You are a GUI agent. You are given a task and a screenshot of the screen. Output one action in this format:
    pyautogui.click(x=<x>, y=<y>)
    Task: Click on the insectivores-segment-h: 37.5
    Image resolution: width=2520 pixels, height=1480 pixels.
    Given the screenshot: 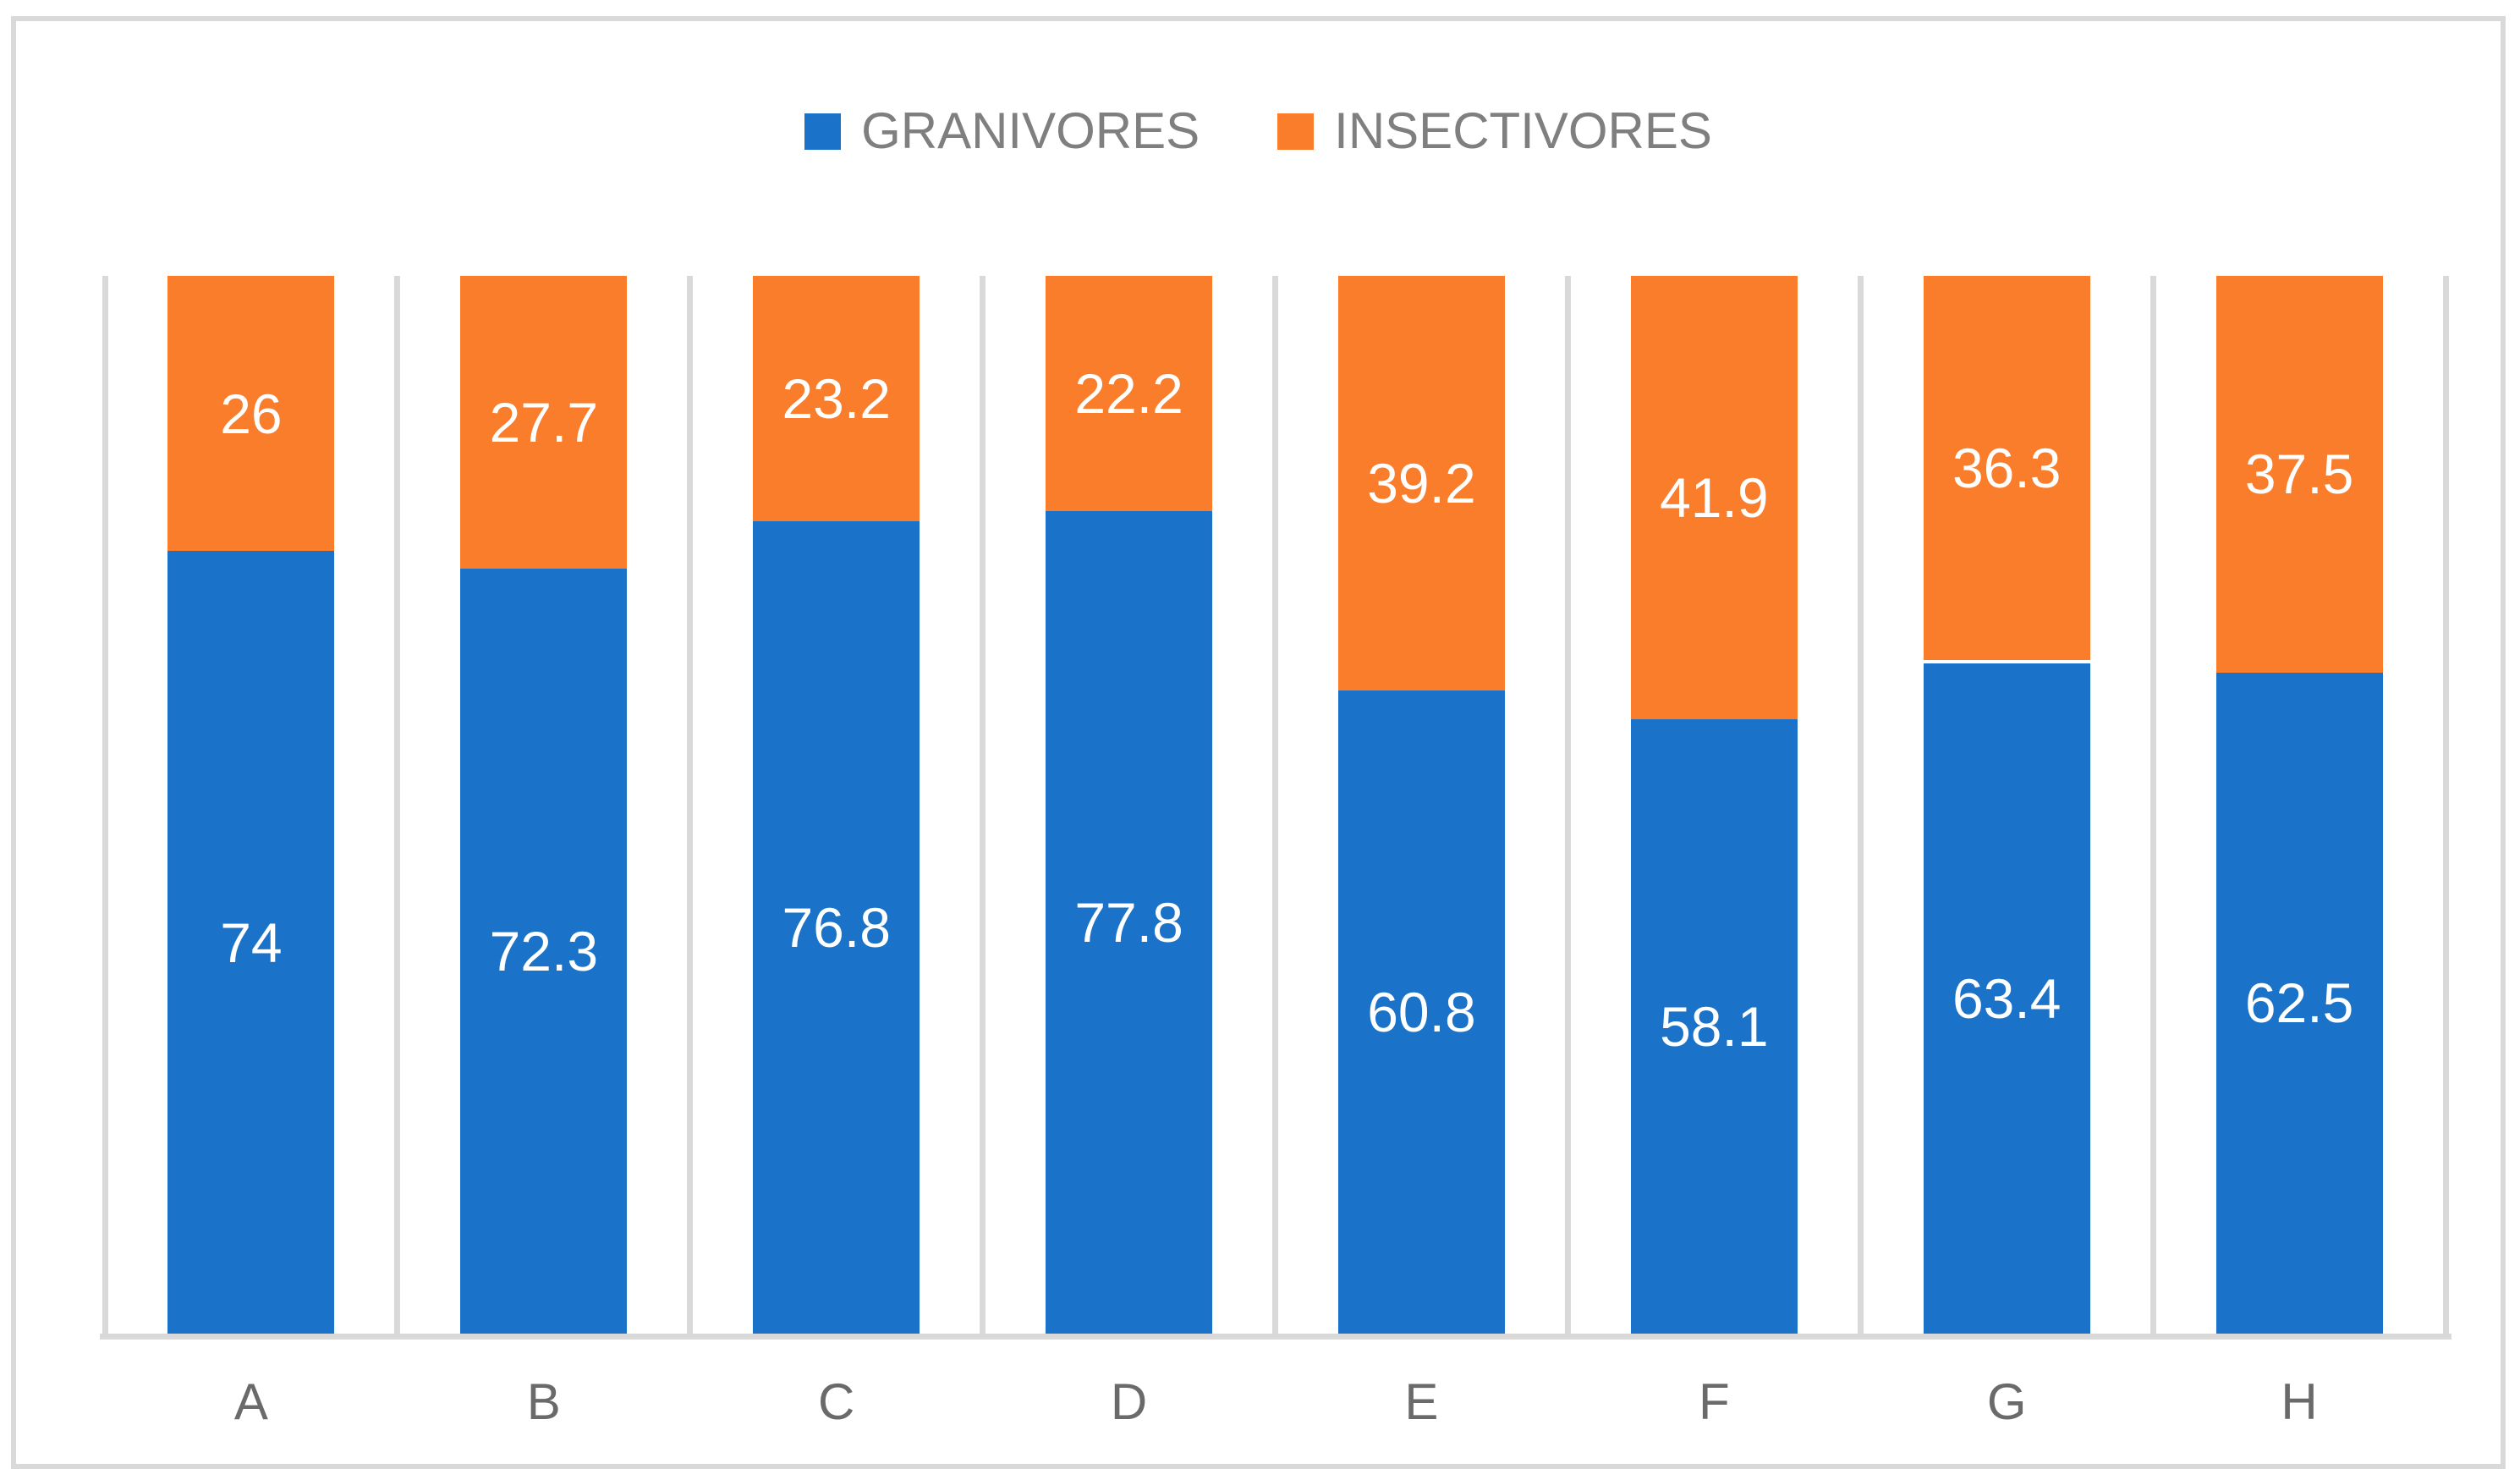 What is the action you would take?
    pyautogui.click(x=2299, y=475)
    